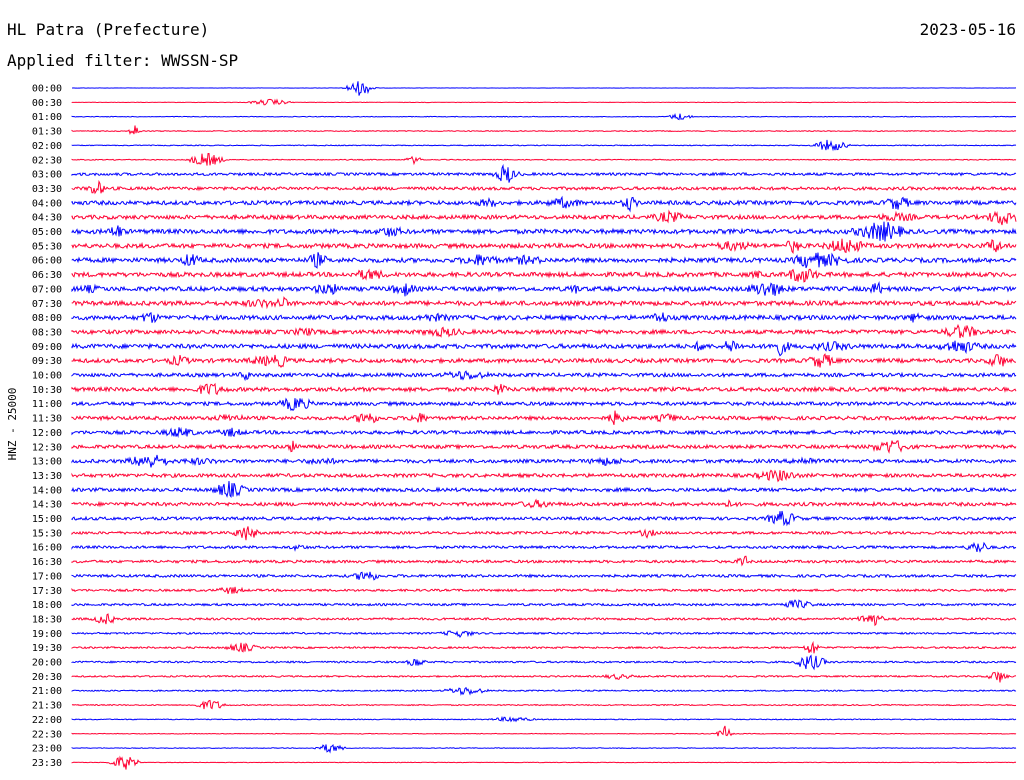  Describe the element at coordinates (47, 318) in the screenshot. I see `row-label: 08:00` at that location.